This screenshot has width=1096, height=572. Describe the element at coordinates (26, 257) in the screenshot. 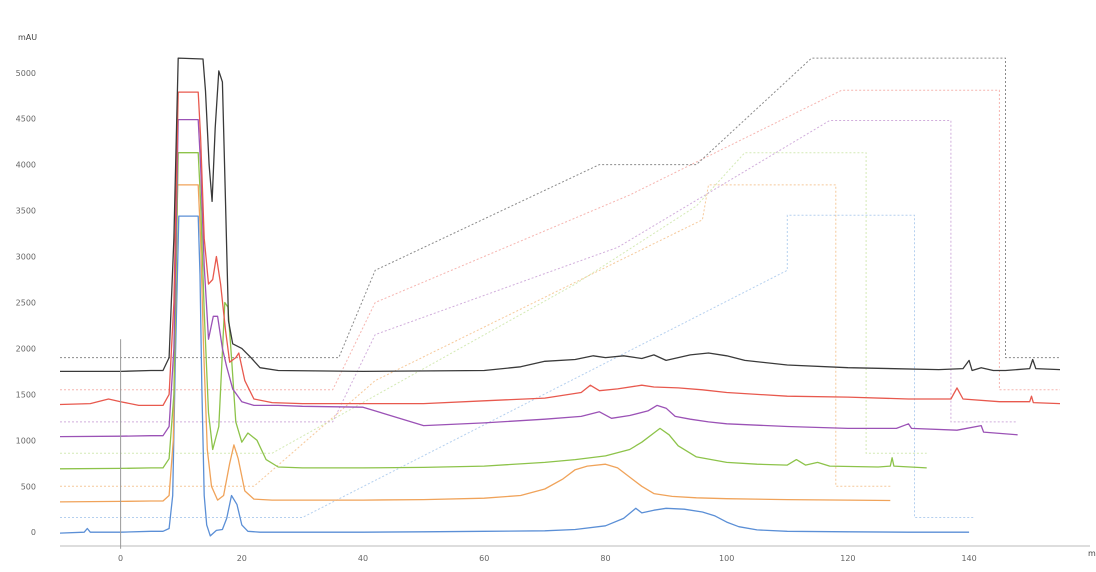

I see `y-tick-label: 3000` at that location.